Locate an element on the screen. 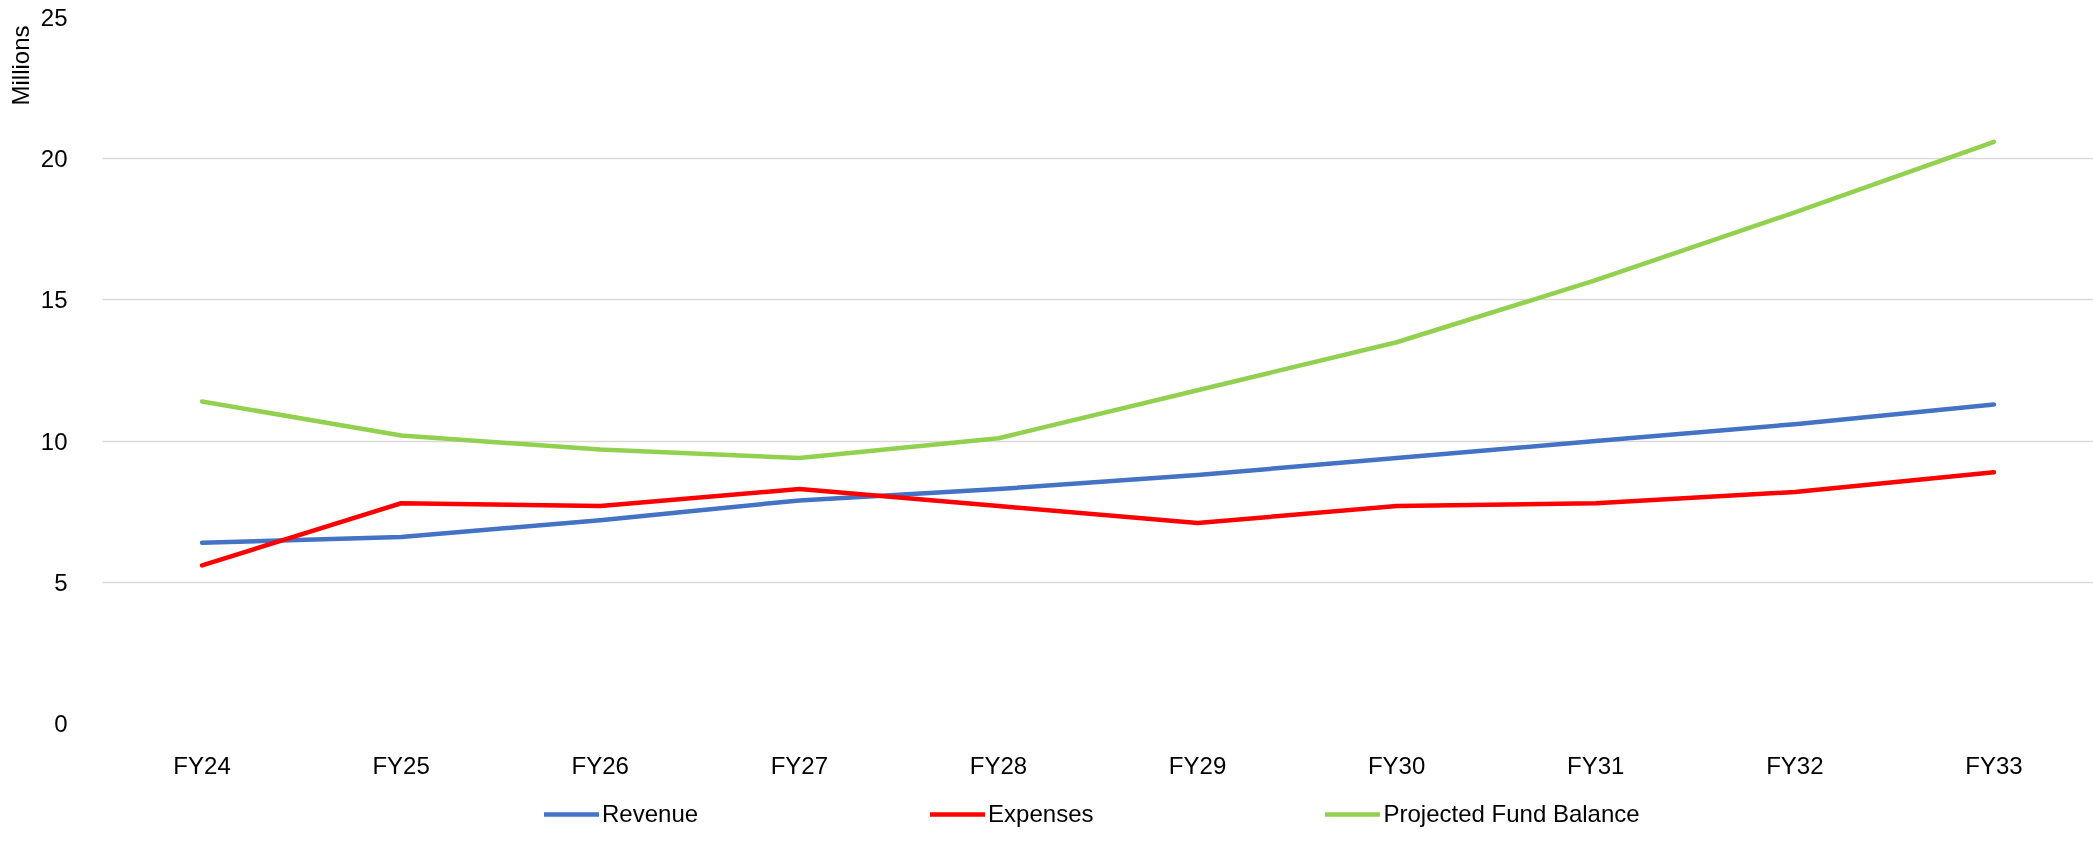 The height and width of the screenshot is (861, 2093). y-tick-label: 25 is located at coordinates (54, 17).